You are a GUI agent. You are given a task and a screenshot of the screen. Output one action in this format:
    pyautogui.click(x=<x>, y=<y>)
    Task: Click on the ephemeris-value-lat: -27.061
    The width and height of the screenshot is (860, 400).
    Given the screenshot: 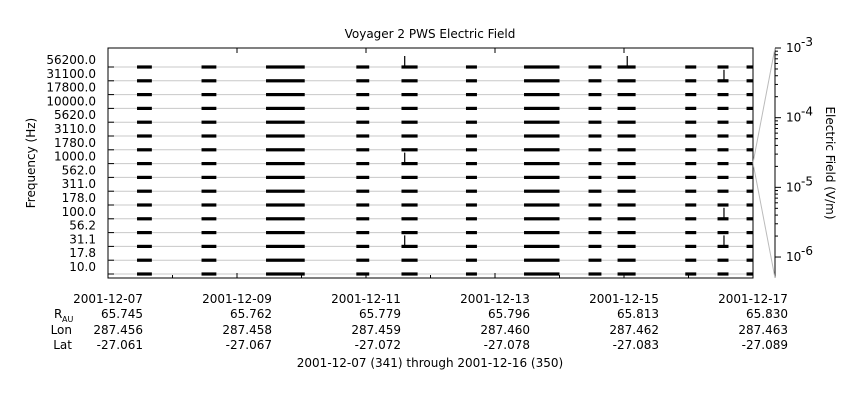 What is the action you would take?
    pyautogui.click(x=120, y=345)
    